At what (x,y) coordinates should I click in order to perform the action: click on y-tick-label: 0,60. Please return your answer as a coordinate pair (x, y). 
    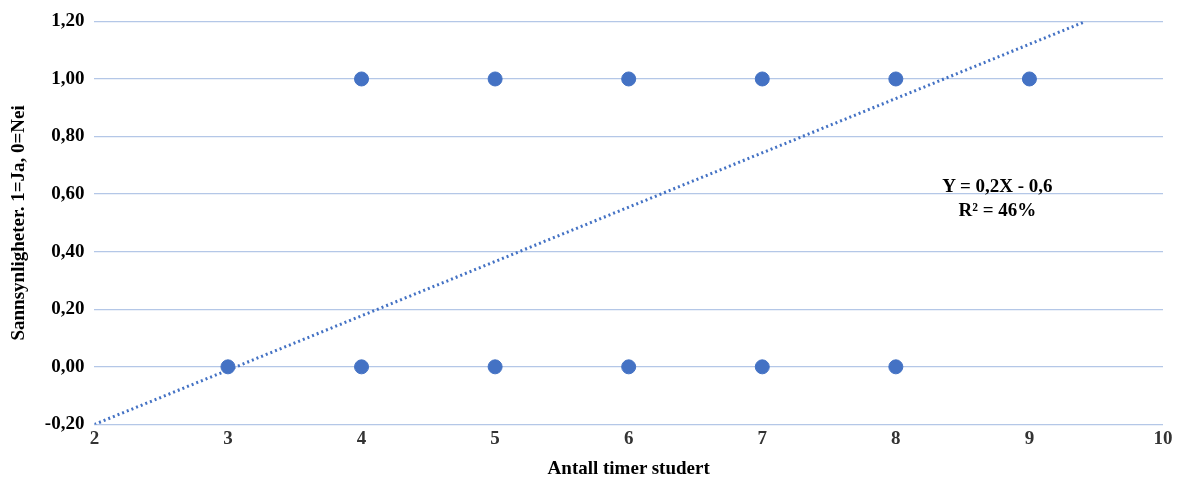
    Looking at the image, I should click on (68, 193).